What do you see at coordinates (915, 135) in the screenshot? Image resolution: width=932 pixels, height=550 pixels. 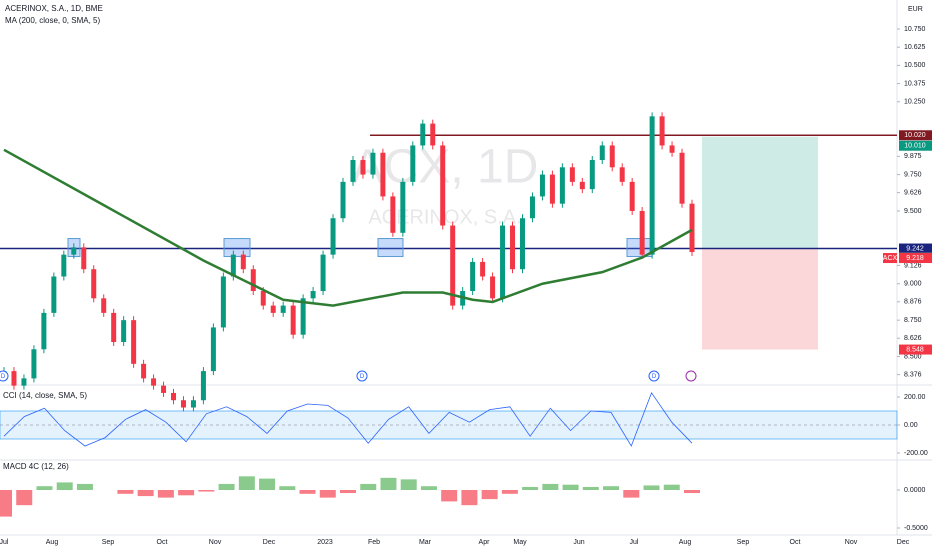 I see `price-tag-label: 10.020` at bounding box center [915, 135].